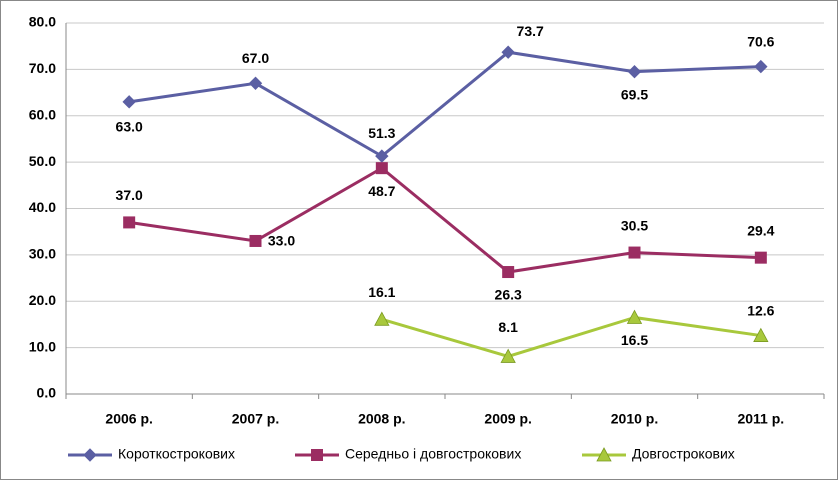 This screenshot has width=839, height=481. What do you see at coordinates (128, 419) in the screenshot?
I see `x-tick-label: 2006 р.` at bounding box center [128, 419].